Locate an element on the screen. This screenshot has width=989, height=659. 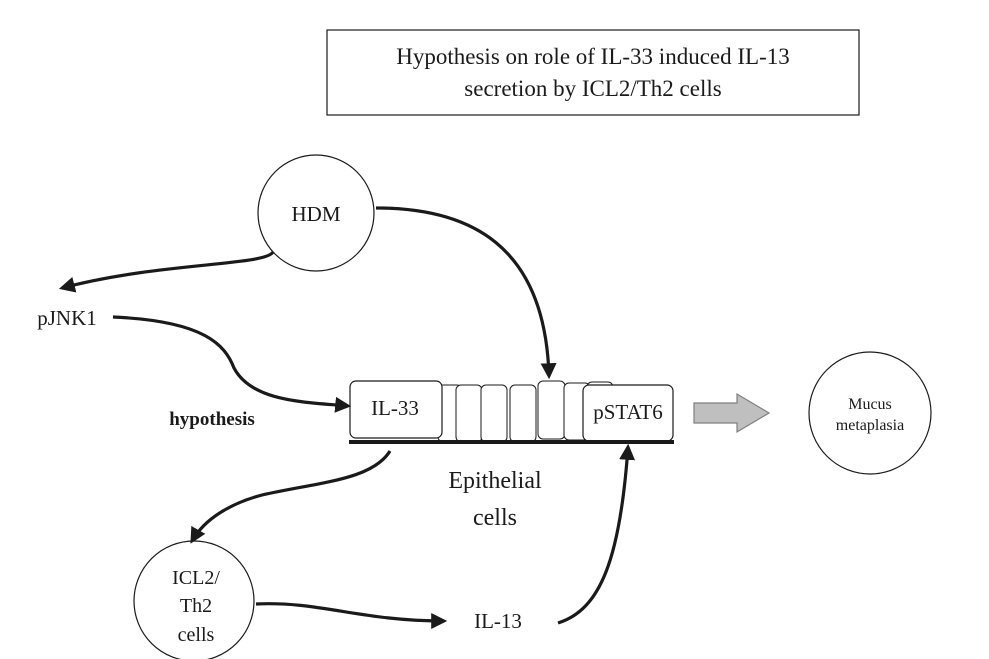
il13-label: IL-13 is located at coordinates (498, 621).